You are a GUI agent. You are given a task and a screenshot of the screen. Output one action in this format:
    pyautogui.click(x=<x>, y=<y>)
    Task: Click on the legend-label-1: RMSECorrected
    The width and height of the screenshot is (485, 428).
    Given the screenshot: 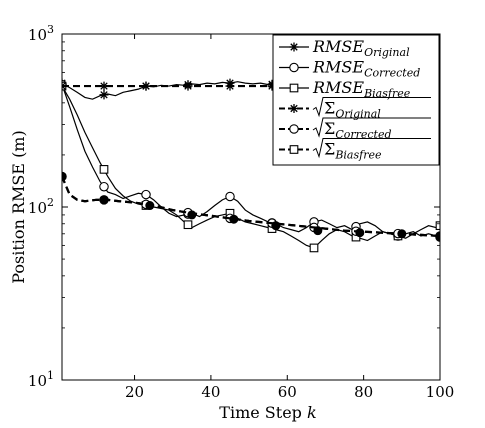 What is the action you would take?
    pyautogui.click(x=366, y=69)
    